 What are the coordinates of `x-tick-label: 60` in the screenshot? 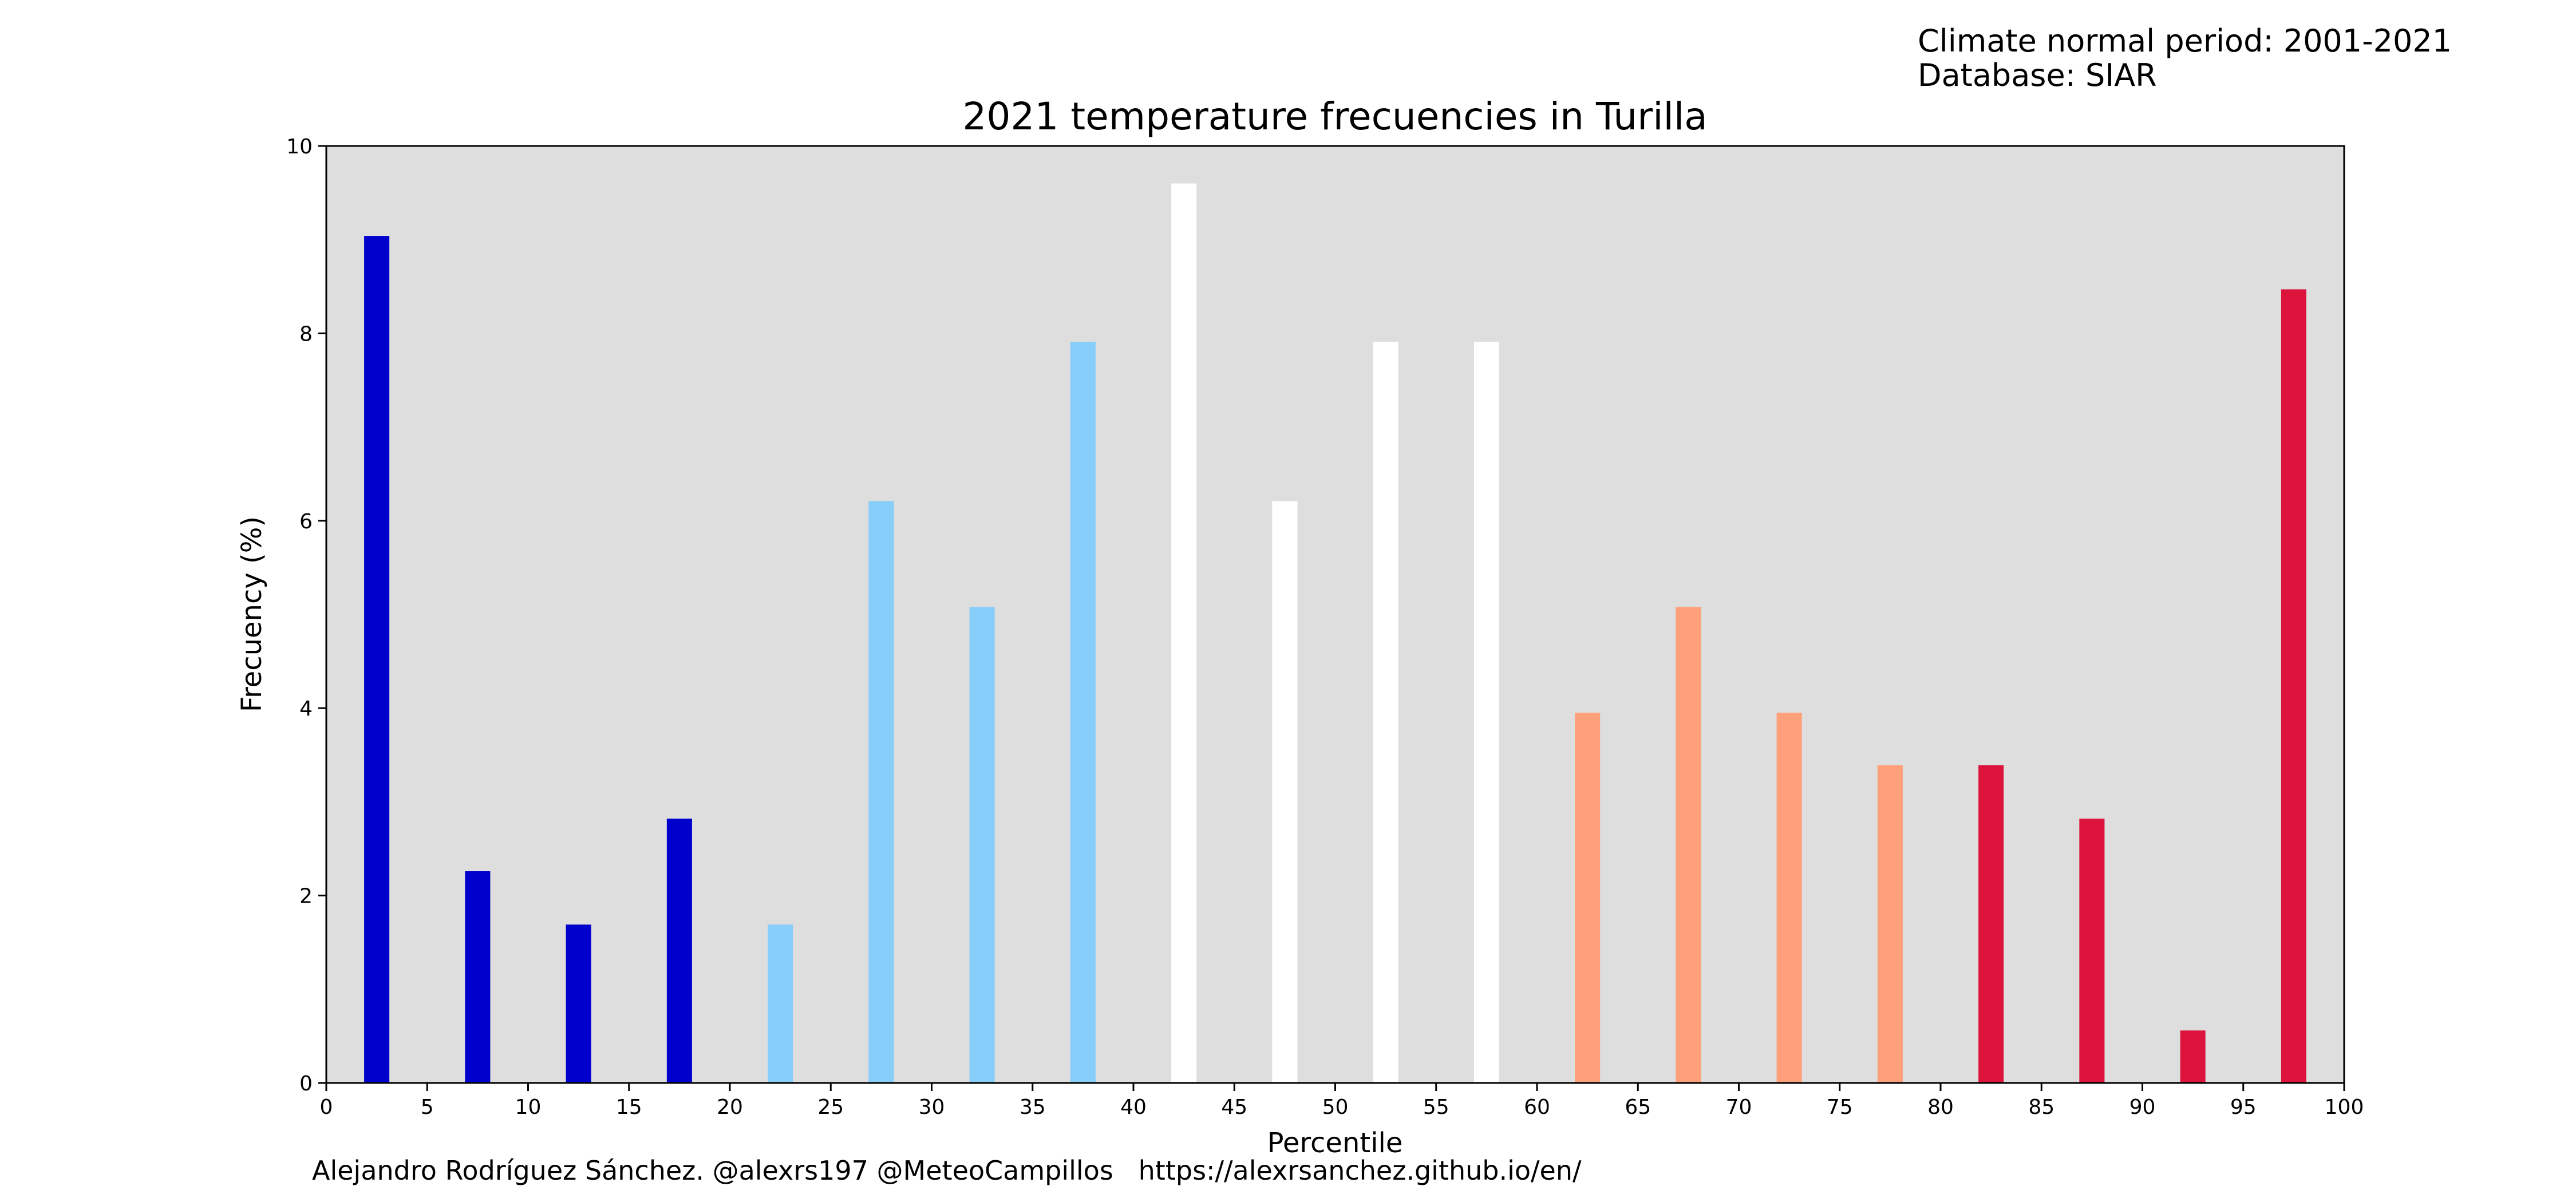 It's located at (1537, 1108).